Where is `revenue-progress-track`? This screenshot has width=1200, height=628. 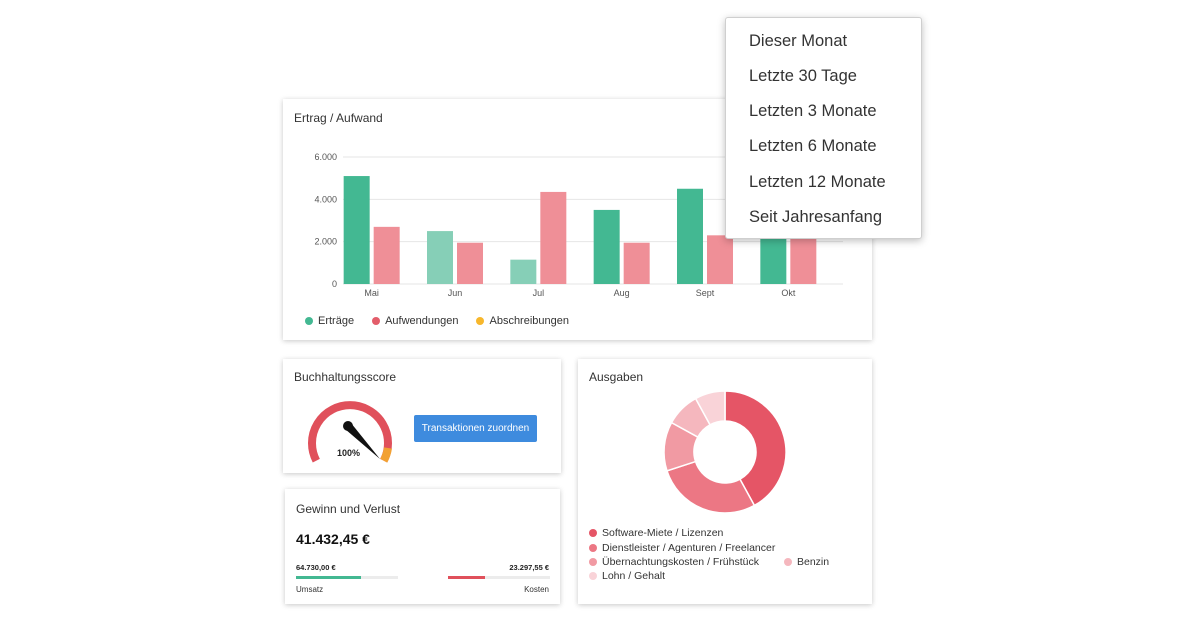
revenue-progress-track is located at coordinates (347, 577).